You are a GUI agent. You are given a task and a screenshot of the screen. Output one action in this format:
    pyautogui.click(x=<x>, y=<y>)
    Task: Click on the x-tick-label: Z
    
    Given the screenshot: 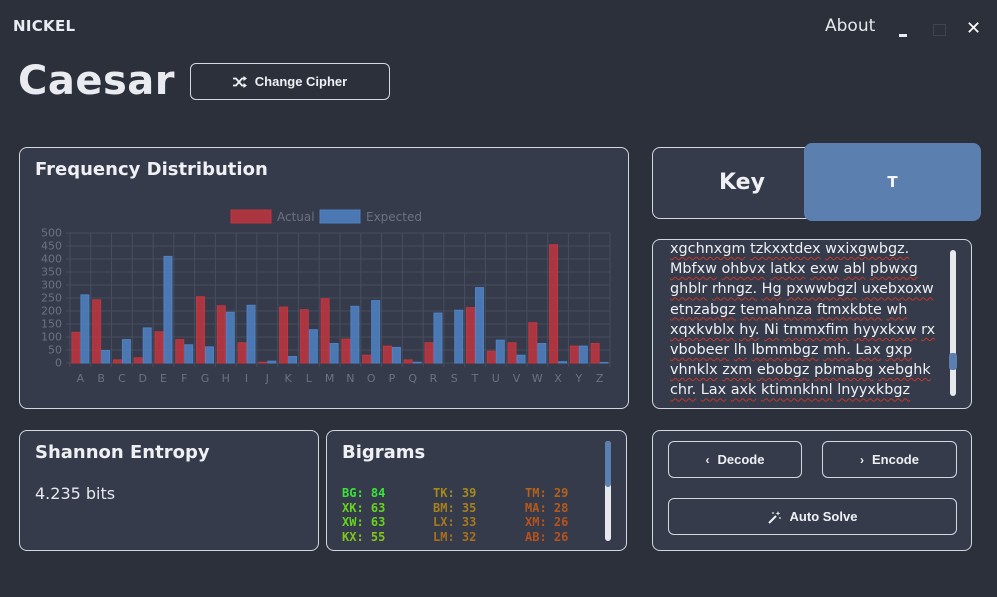 What is the action you would take?
    pyautogui.click(x=600, y=378)
    